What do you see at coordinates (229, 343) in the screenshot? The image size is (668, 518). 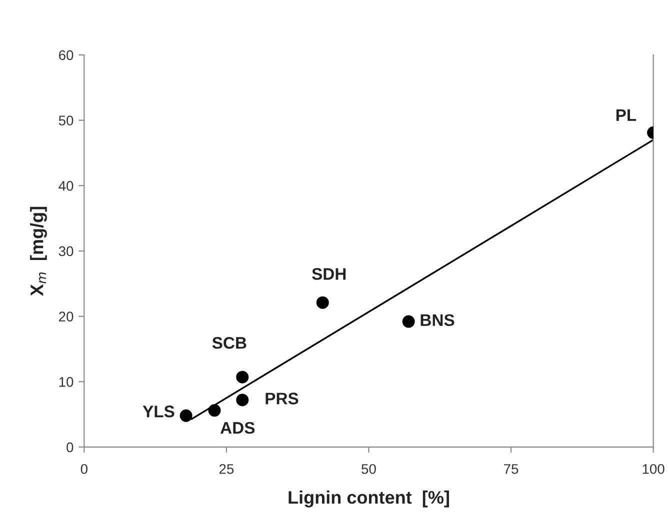 I see `annotation: SCB` at bounding box center [229, 343].